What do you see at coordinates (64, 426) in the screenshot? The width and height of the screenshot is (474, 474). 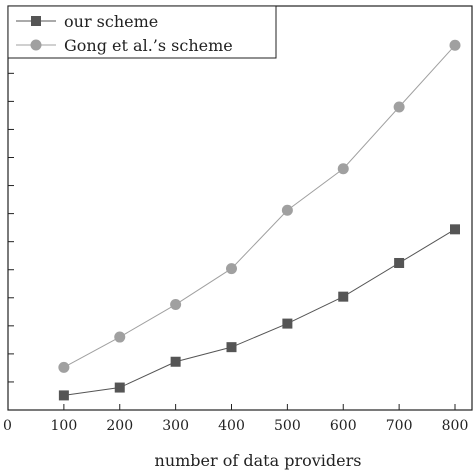 I see `x-tick-label: 100` at bounding box center [64, 426].